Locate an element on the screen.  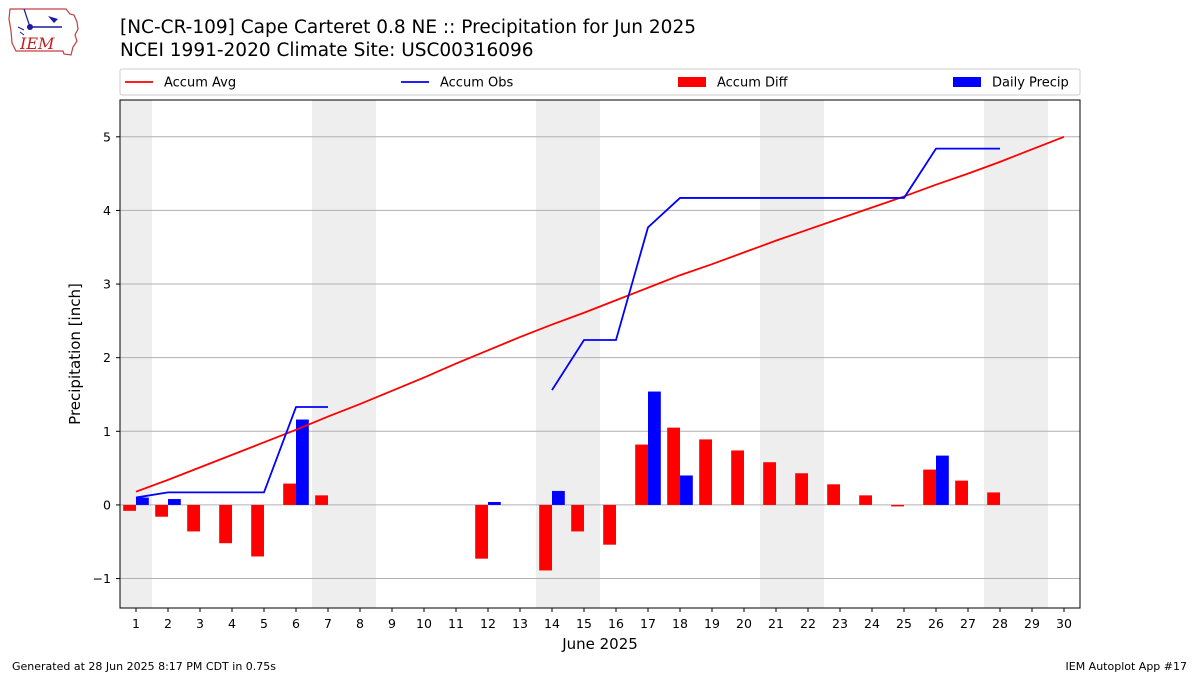
logo-text: IEM is located at coordinates (37, 43).